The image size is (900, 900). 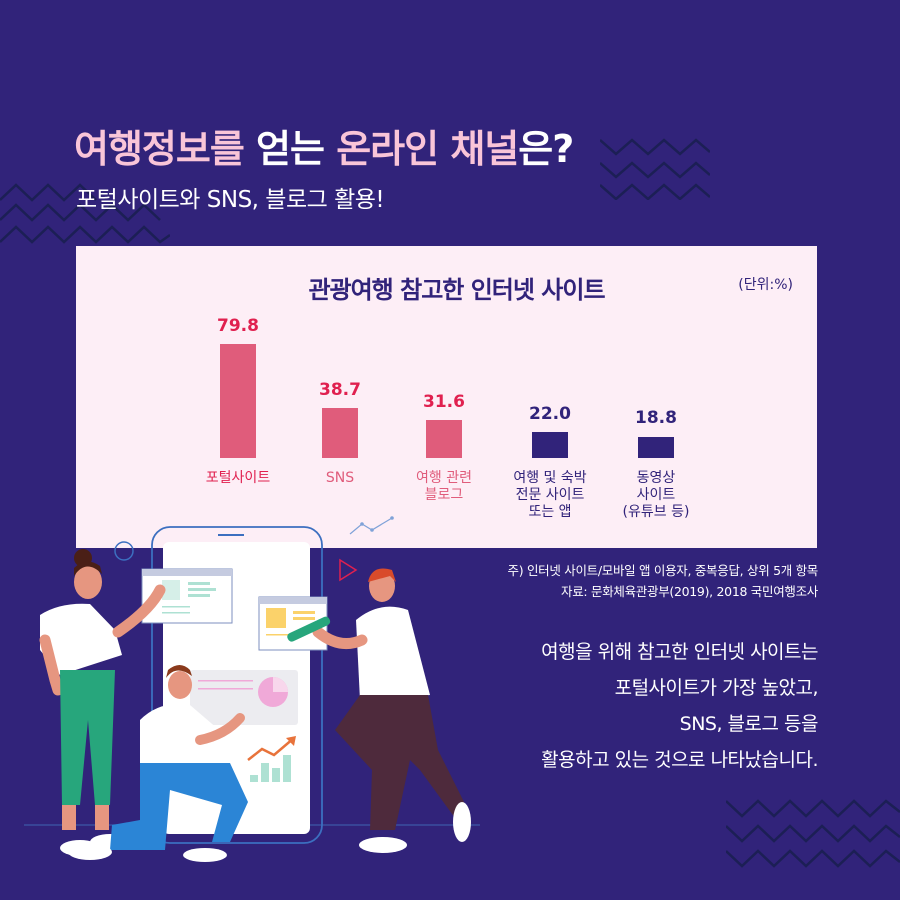 I want to click on bar-value-label: 79.8, so click(x=238, y=326).